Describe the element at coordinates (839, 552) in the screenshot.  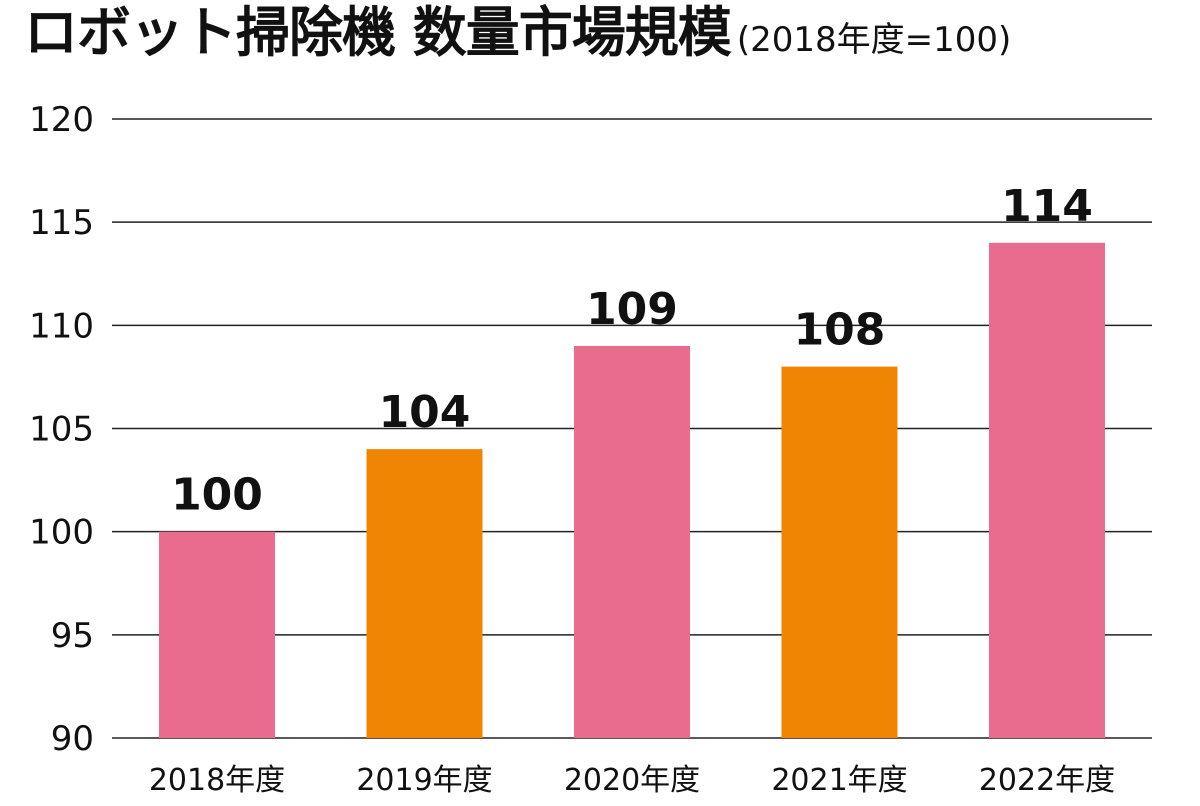
I see `bar-2021年度` at that location.